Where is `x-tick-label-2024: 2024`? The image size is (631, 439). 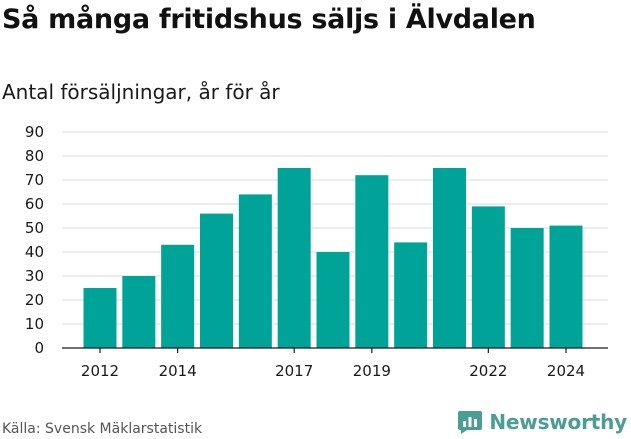
x-tick-label-2024: 2024 is located at coordinates (566, 371).